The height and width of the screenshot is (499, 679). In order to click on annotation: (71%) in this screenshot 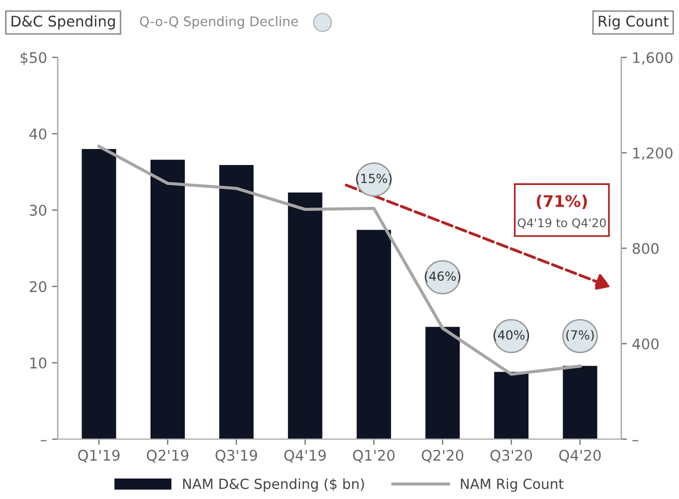, I will do `click(561, 201)`.